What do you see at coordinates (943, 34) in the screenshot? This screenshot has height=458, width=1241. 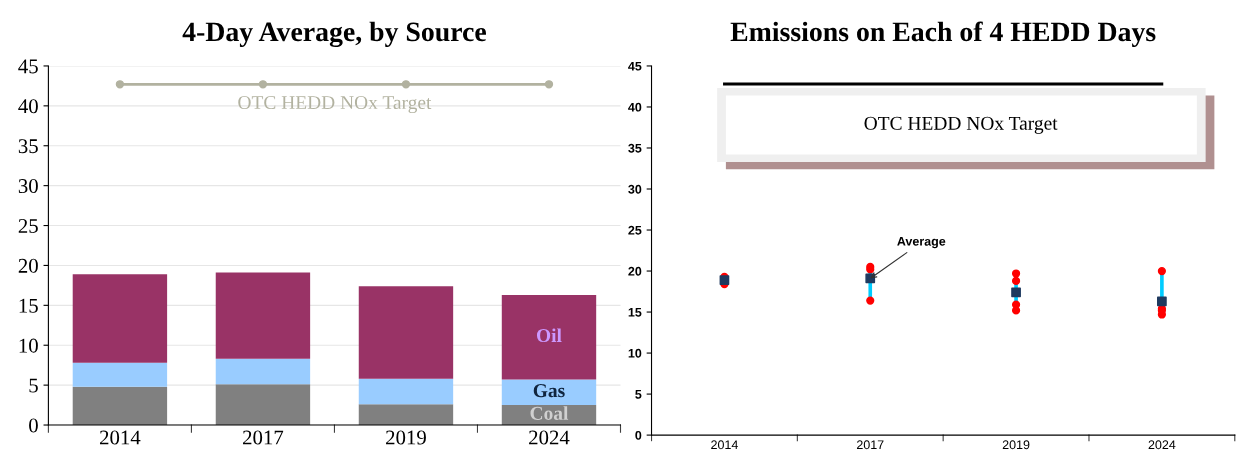 I see `chart-title: Emissions on Each of 4 HEDD Days` at bounding box center [943, 34].